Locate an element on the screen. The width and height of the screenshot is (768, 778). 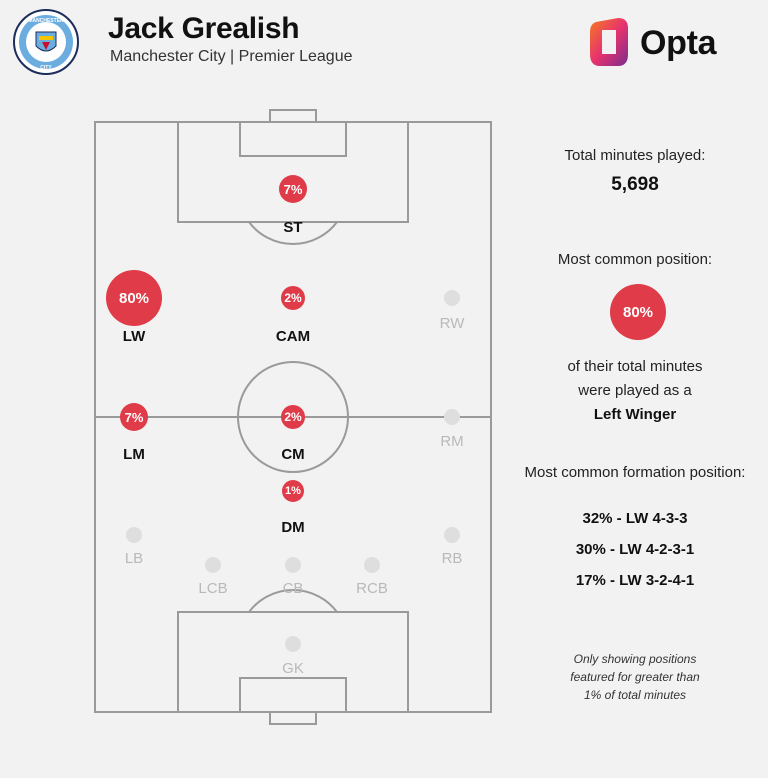
label-cam: CAM is located at coordinates (293, 336).